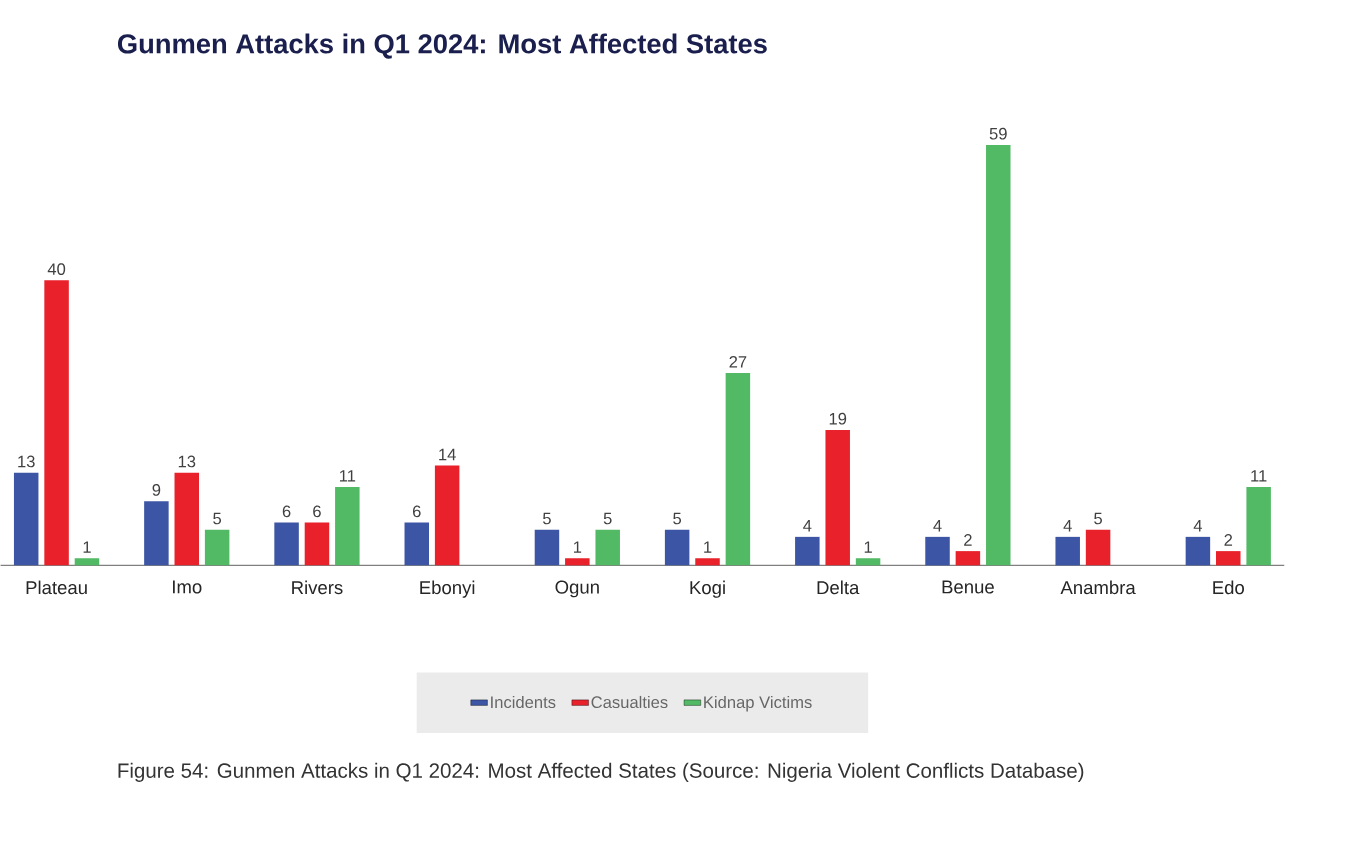  What do you see at coordinates (738, 362) in the screenshot?
I see `data-label: 27` at bounding box center [738, 362].